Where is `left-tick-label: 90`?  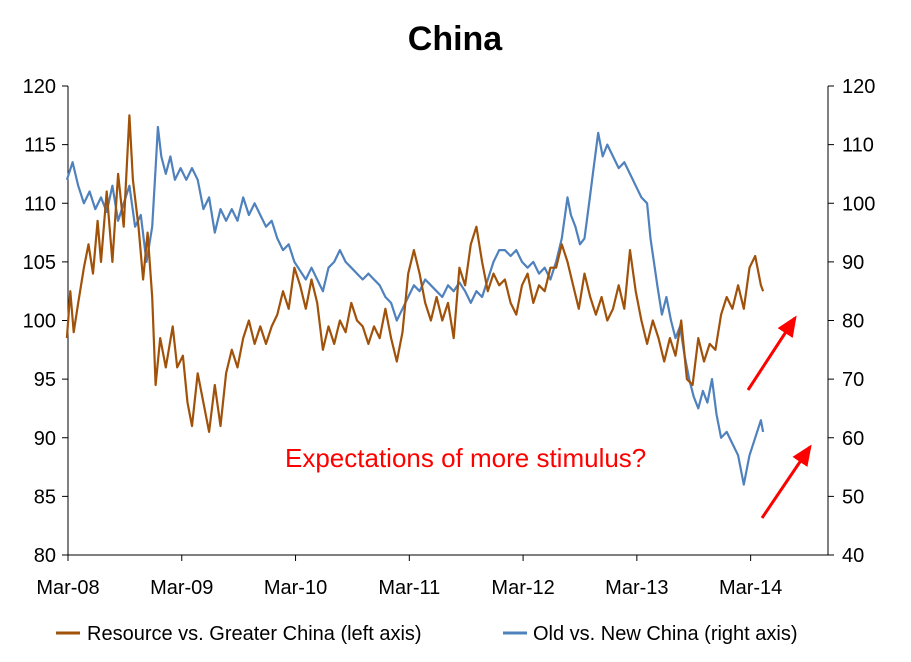 left-tick-label: 90 is located at coordinates (45, 439).